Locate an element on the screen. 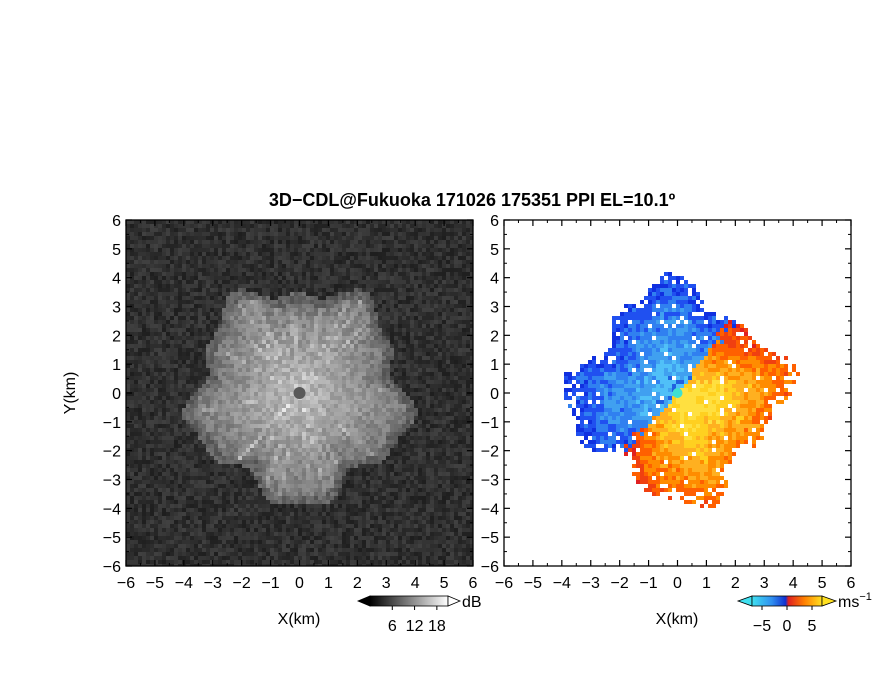 Image resolution: width=880 pixels, height=680 pixels. left-radar-center is located at coordinates (299, 393).